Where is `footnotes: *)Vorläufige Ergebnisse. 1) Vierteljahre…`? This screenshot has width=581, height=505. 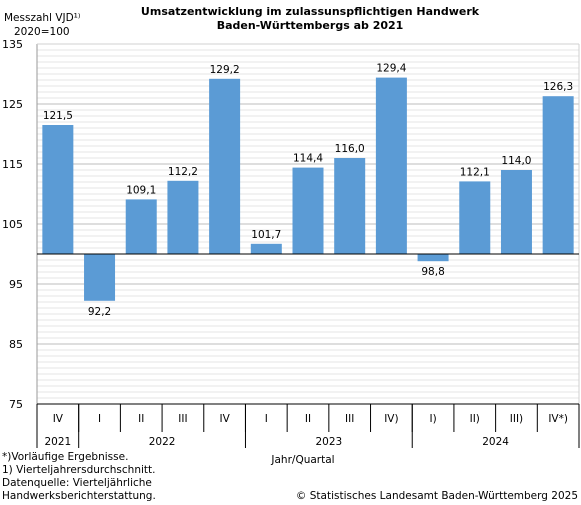 footnotes: *)Vorläufige Ergebnisse. 1) Vierteljahre… is located at coordinates (79, 477).